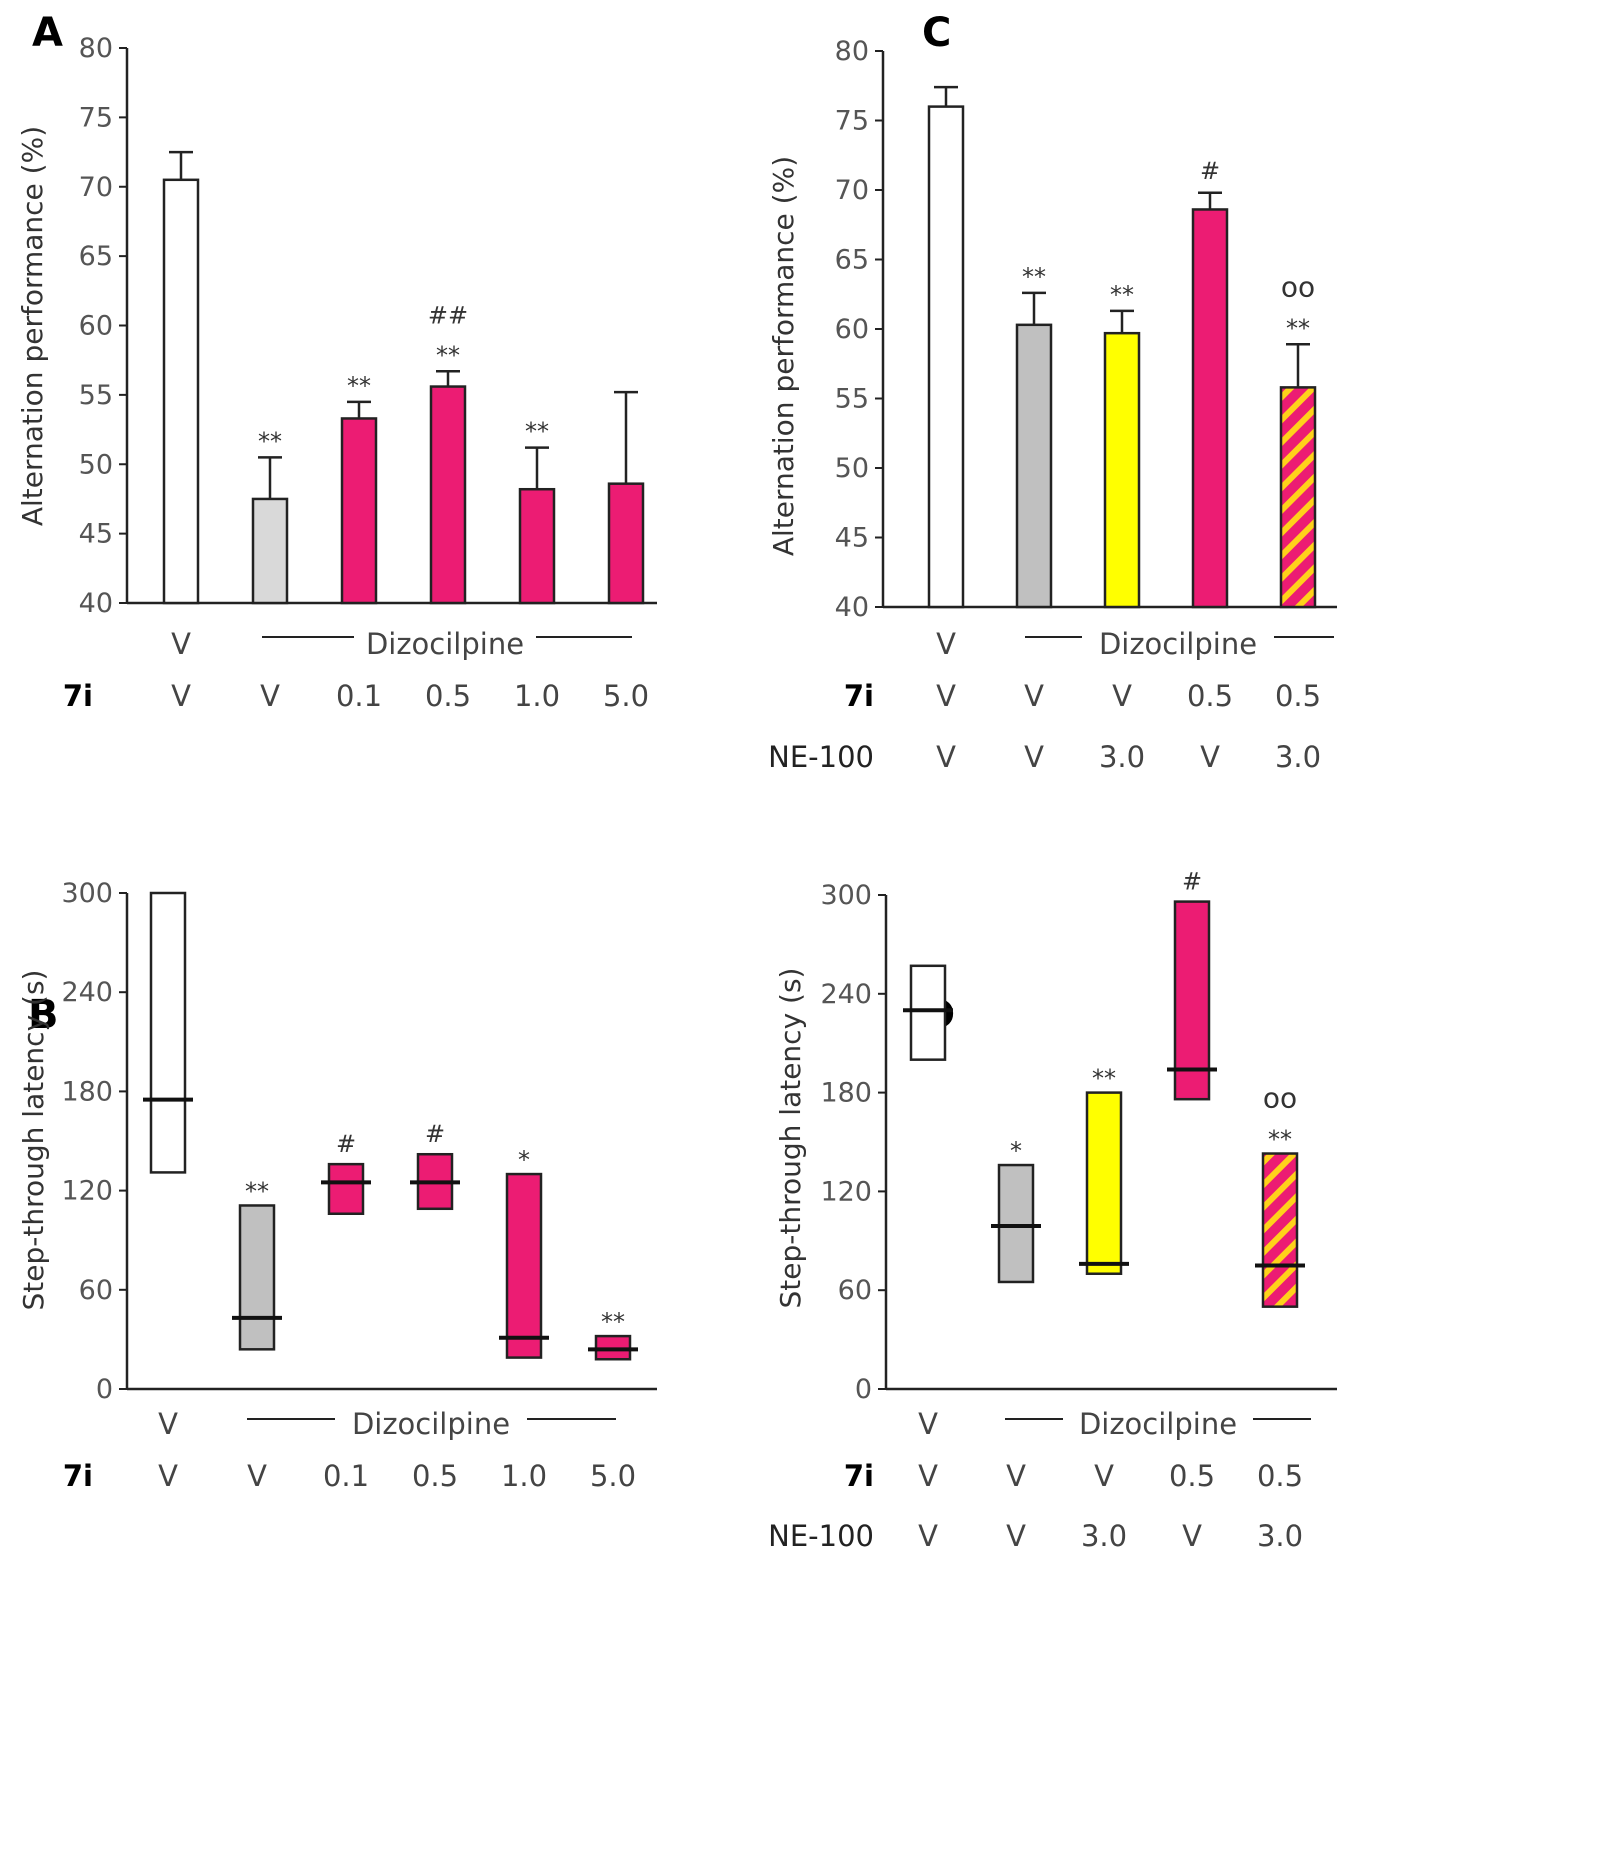 The height and width of the screenshot is (1863, 1607). I want to click on y-tick-label: 45, so click(96, 534).